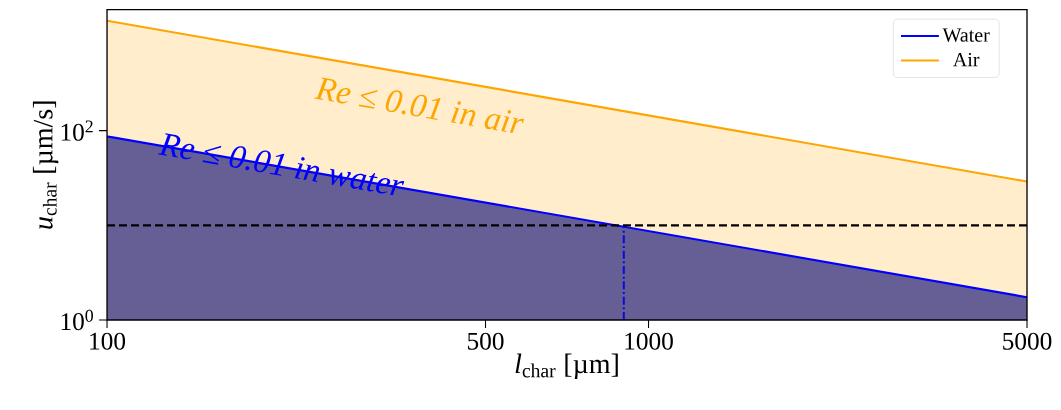  What do you see at coordinates (485, 341) in the screenshot?
I see `x-tick-label: 500` at bounding box center [485, 341].